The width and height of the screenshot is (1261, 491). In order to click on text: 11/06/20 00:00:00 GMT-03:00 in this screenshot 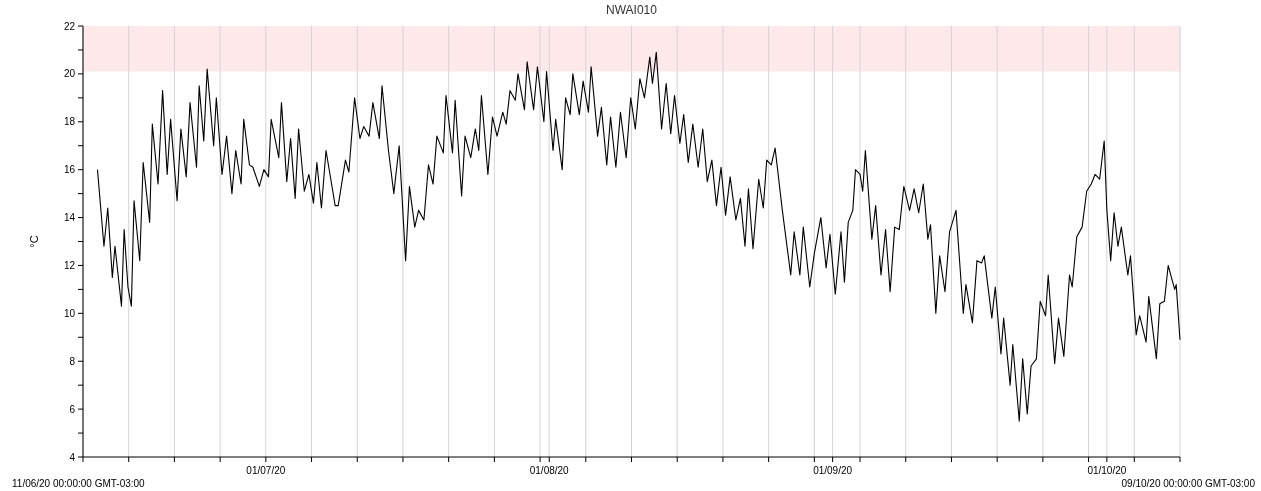, I will do `click(79, 483)`.